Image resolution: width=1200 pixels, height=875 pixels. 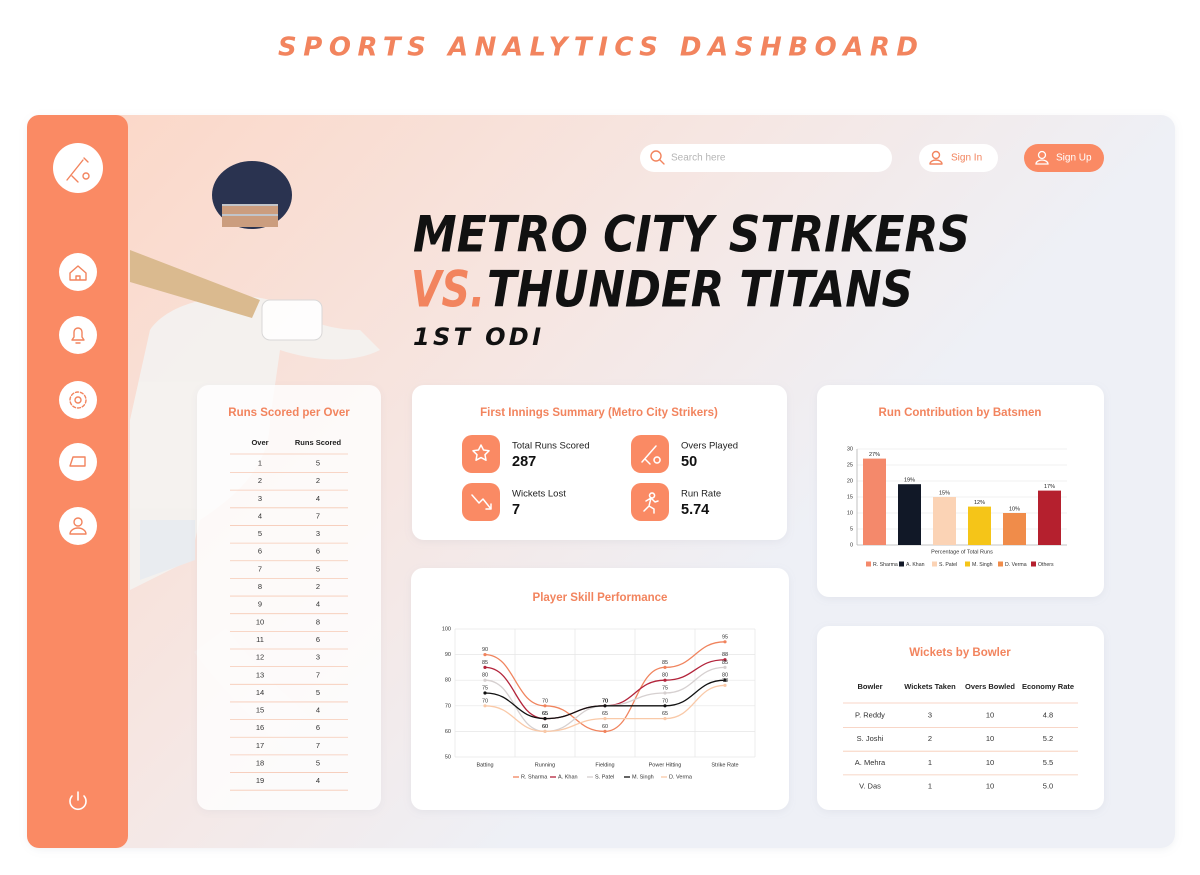 I want to click on stat-label: Run Rate, so click(x=701, y=494).